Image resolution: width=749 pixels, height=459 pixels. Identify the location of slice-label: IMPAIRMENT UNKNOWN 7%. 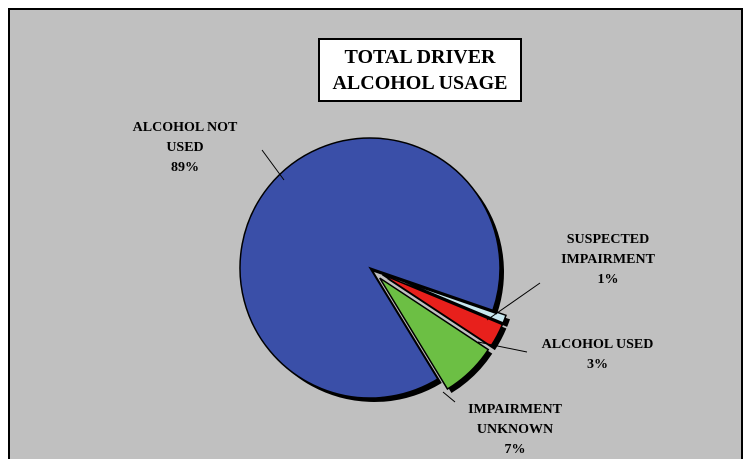
(515, 429).